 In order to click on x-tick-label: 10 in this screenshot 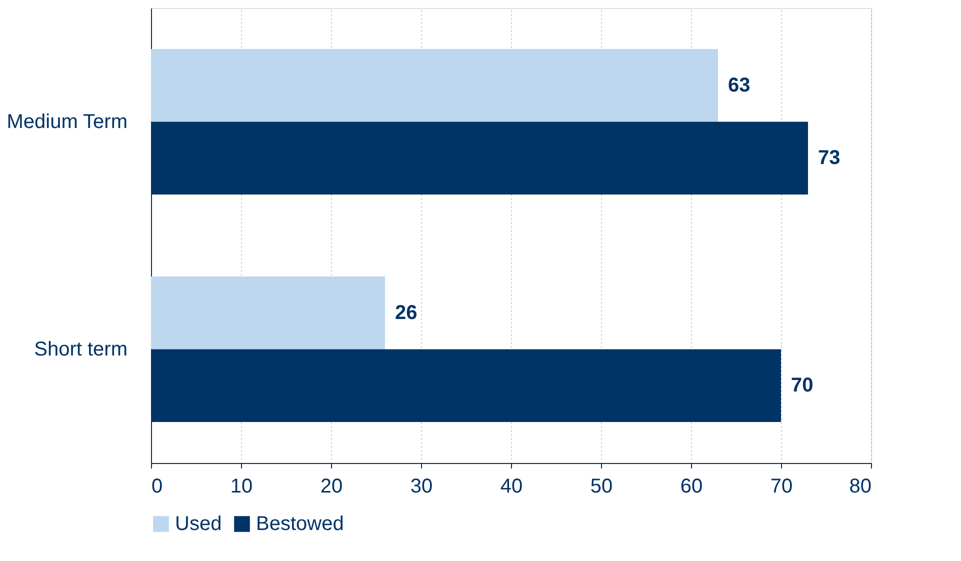, I will do `click(241, 487)`.